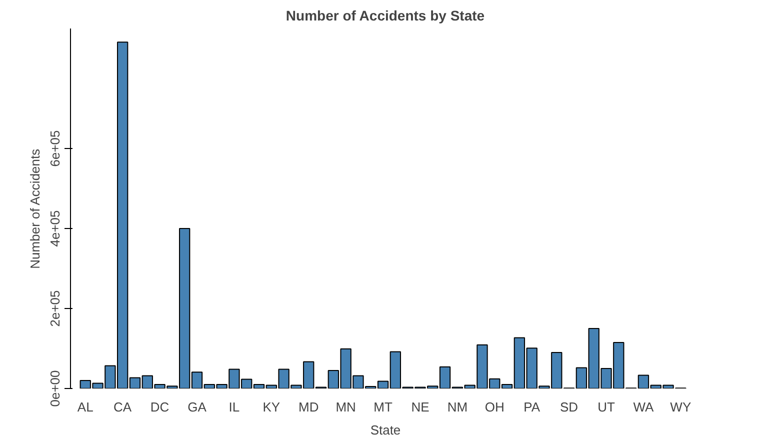  What do you see at coordinates (681, 407) in the screenshot?
I see `x-tick-label: WY` at bounding box center [681, 407].